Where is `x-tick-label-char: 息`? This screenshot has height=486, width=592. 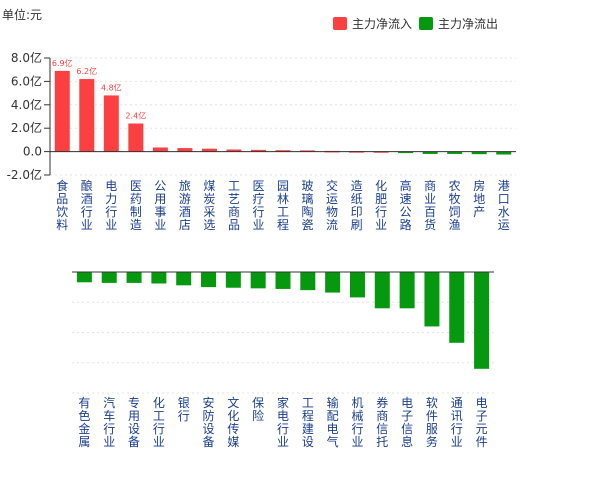 x-tick-label-char: 息 is located at coordinates (407, 441).